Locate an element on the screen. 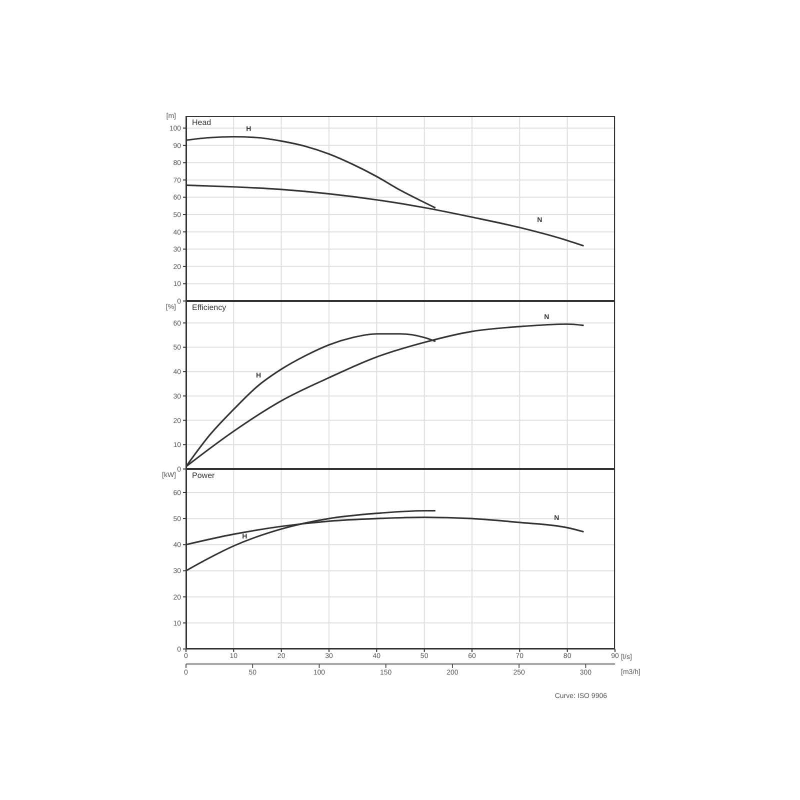 Image resolution: width=800 pixels, height=800 pixels. chart-title: Head is located at coordinates (202, 122).